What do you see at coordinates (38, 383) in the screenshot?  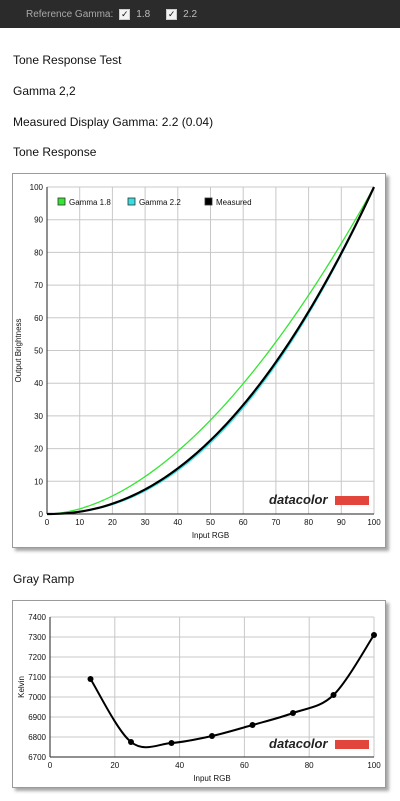 I see `y-tick-label: 40` at bounding box center [38, 383].